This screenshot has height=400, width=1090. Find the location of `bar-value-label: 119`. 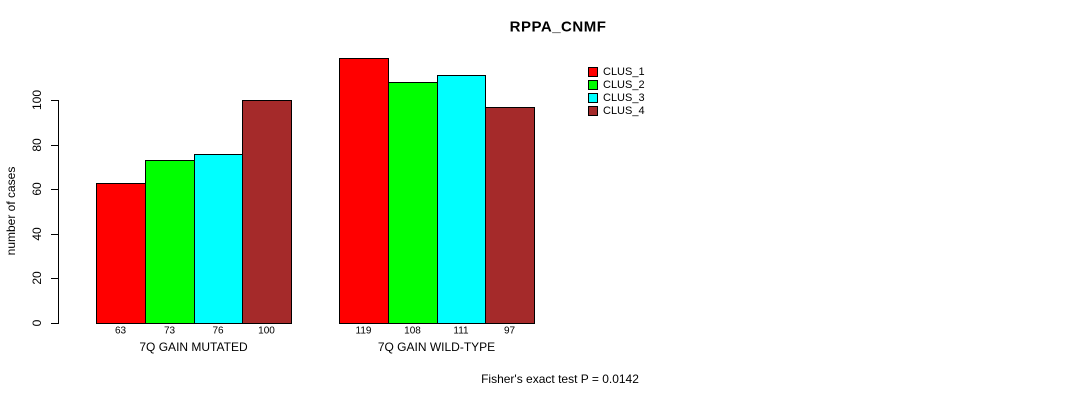

bar-value-label: 119 is located at coordinates (363, 331).